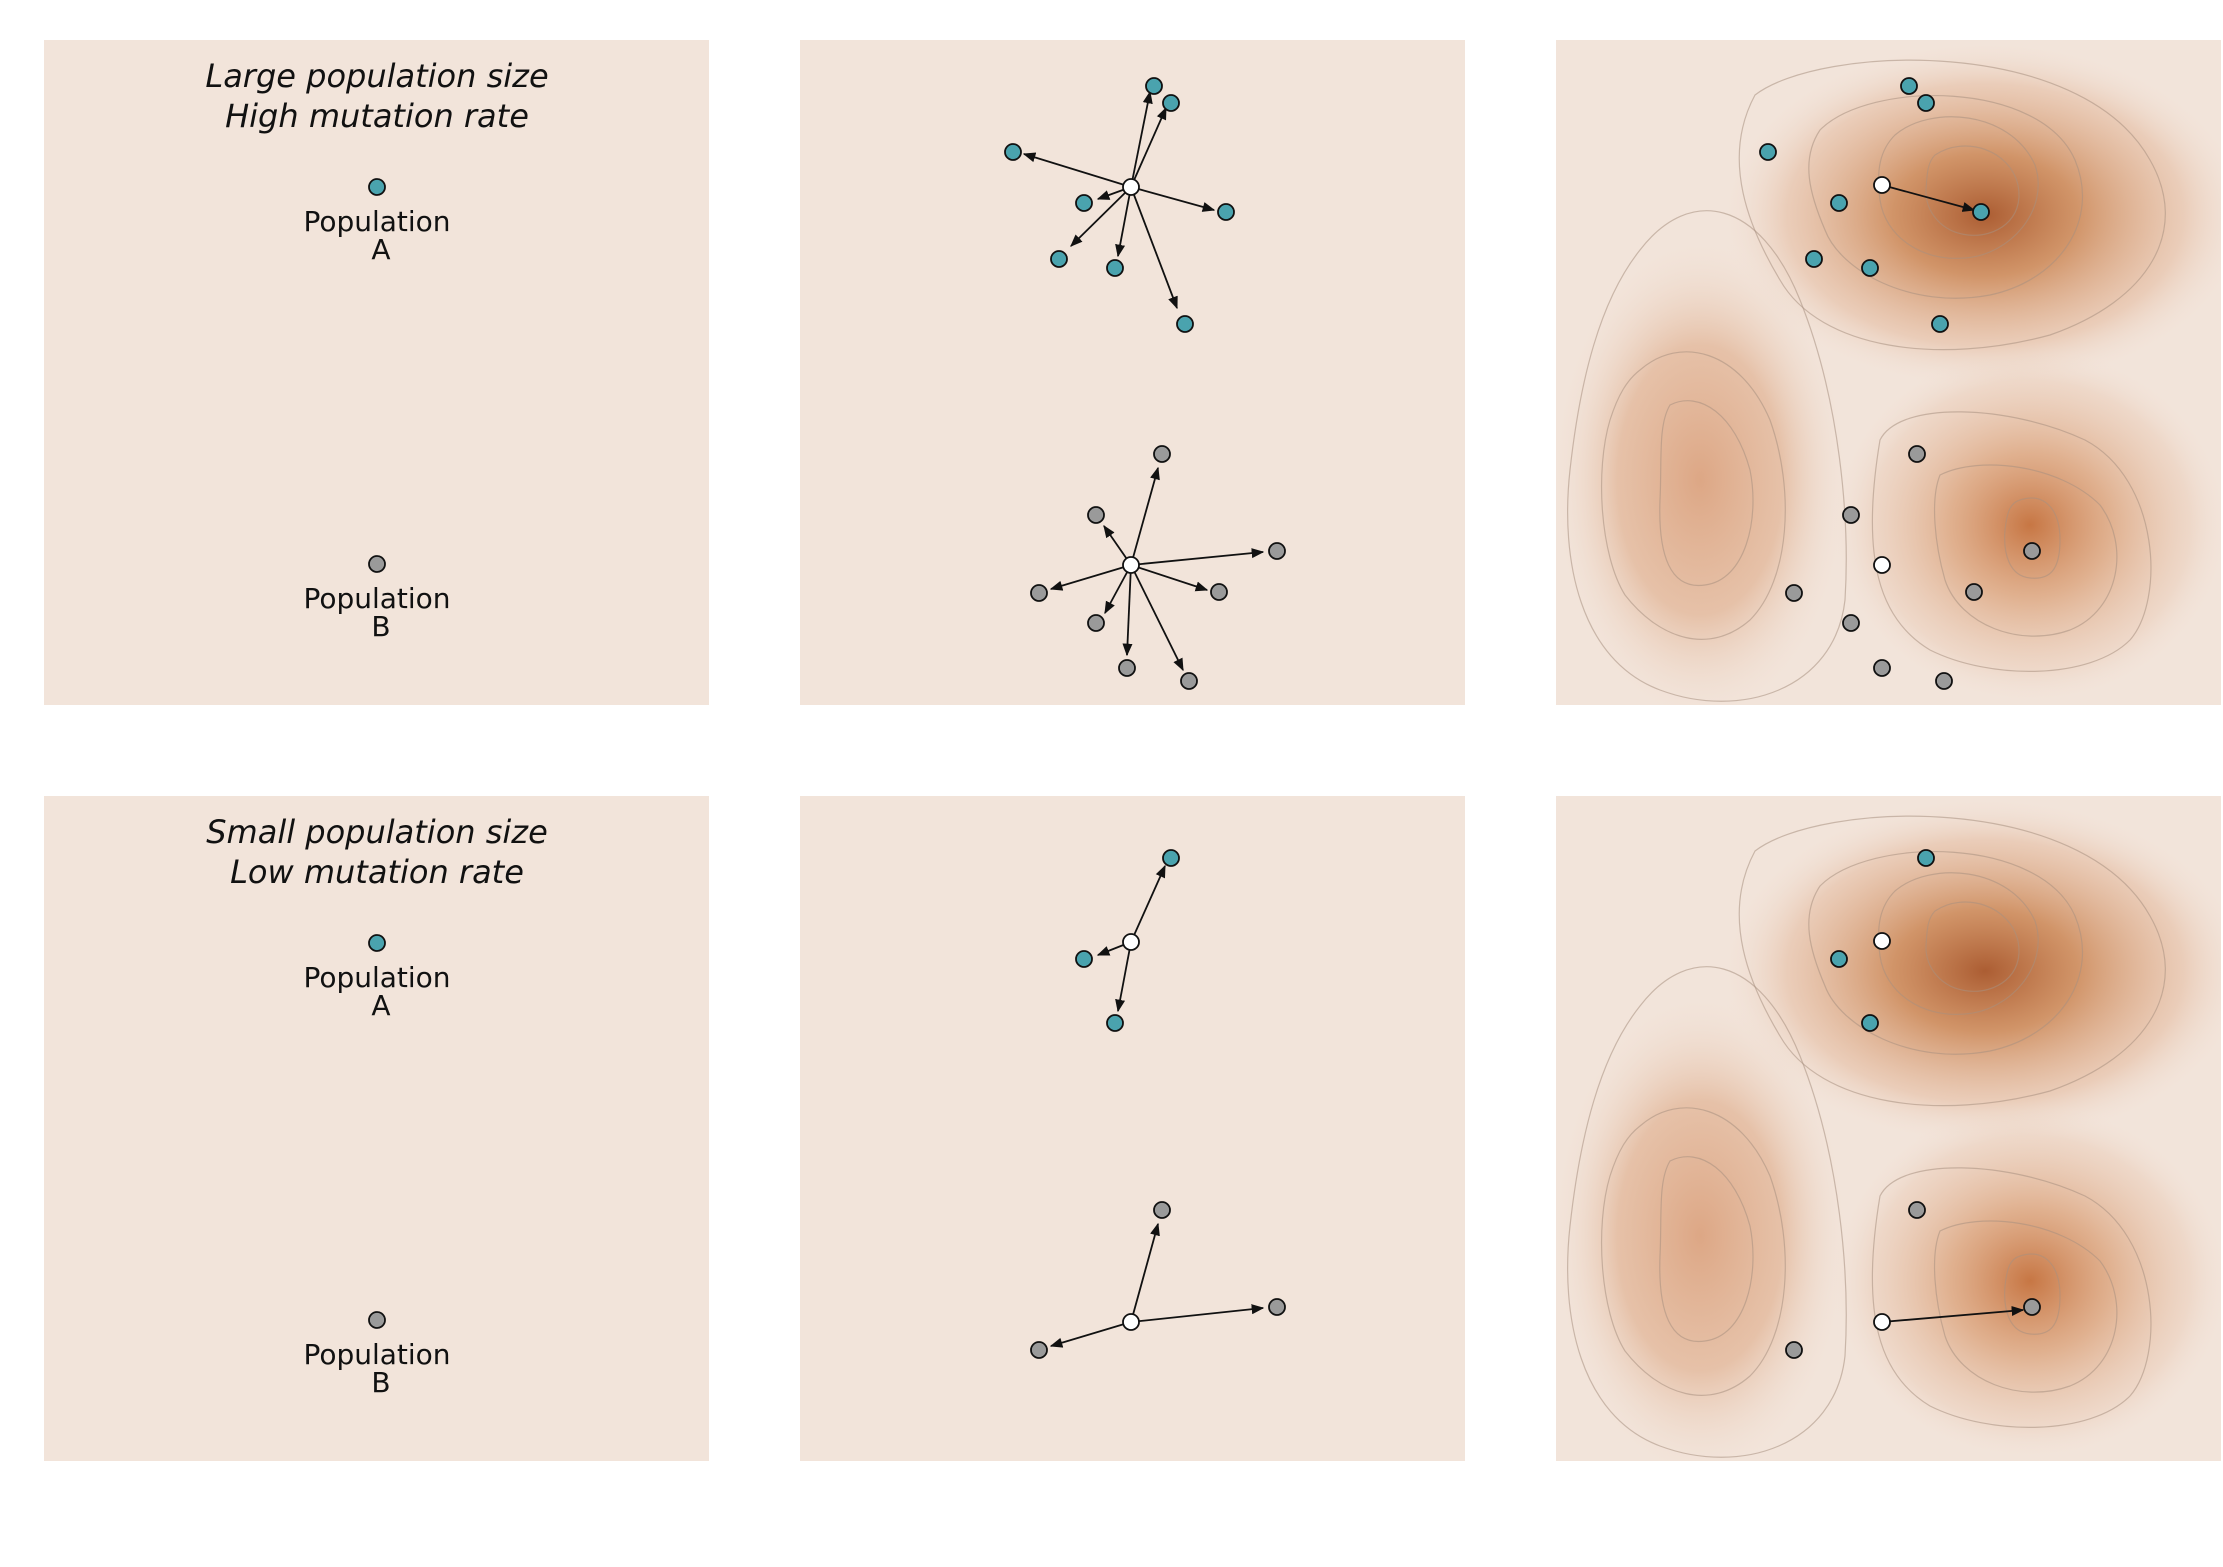 This screenshot has height=1567, width=2223. What do you see at coordinates (2032, 1307) in the screenshot?
I see `offspring-b-dot-selected` at bounding box center [2032, 1307].